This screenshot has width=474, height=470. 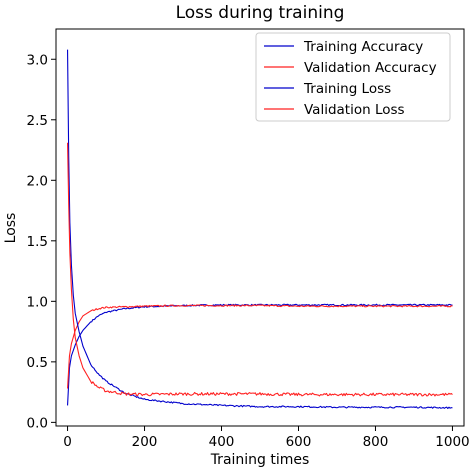 I want to click on legend-label: Validation Loss, so click(x=354, y=110).